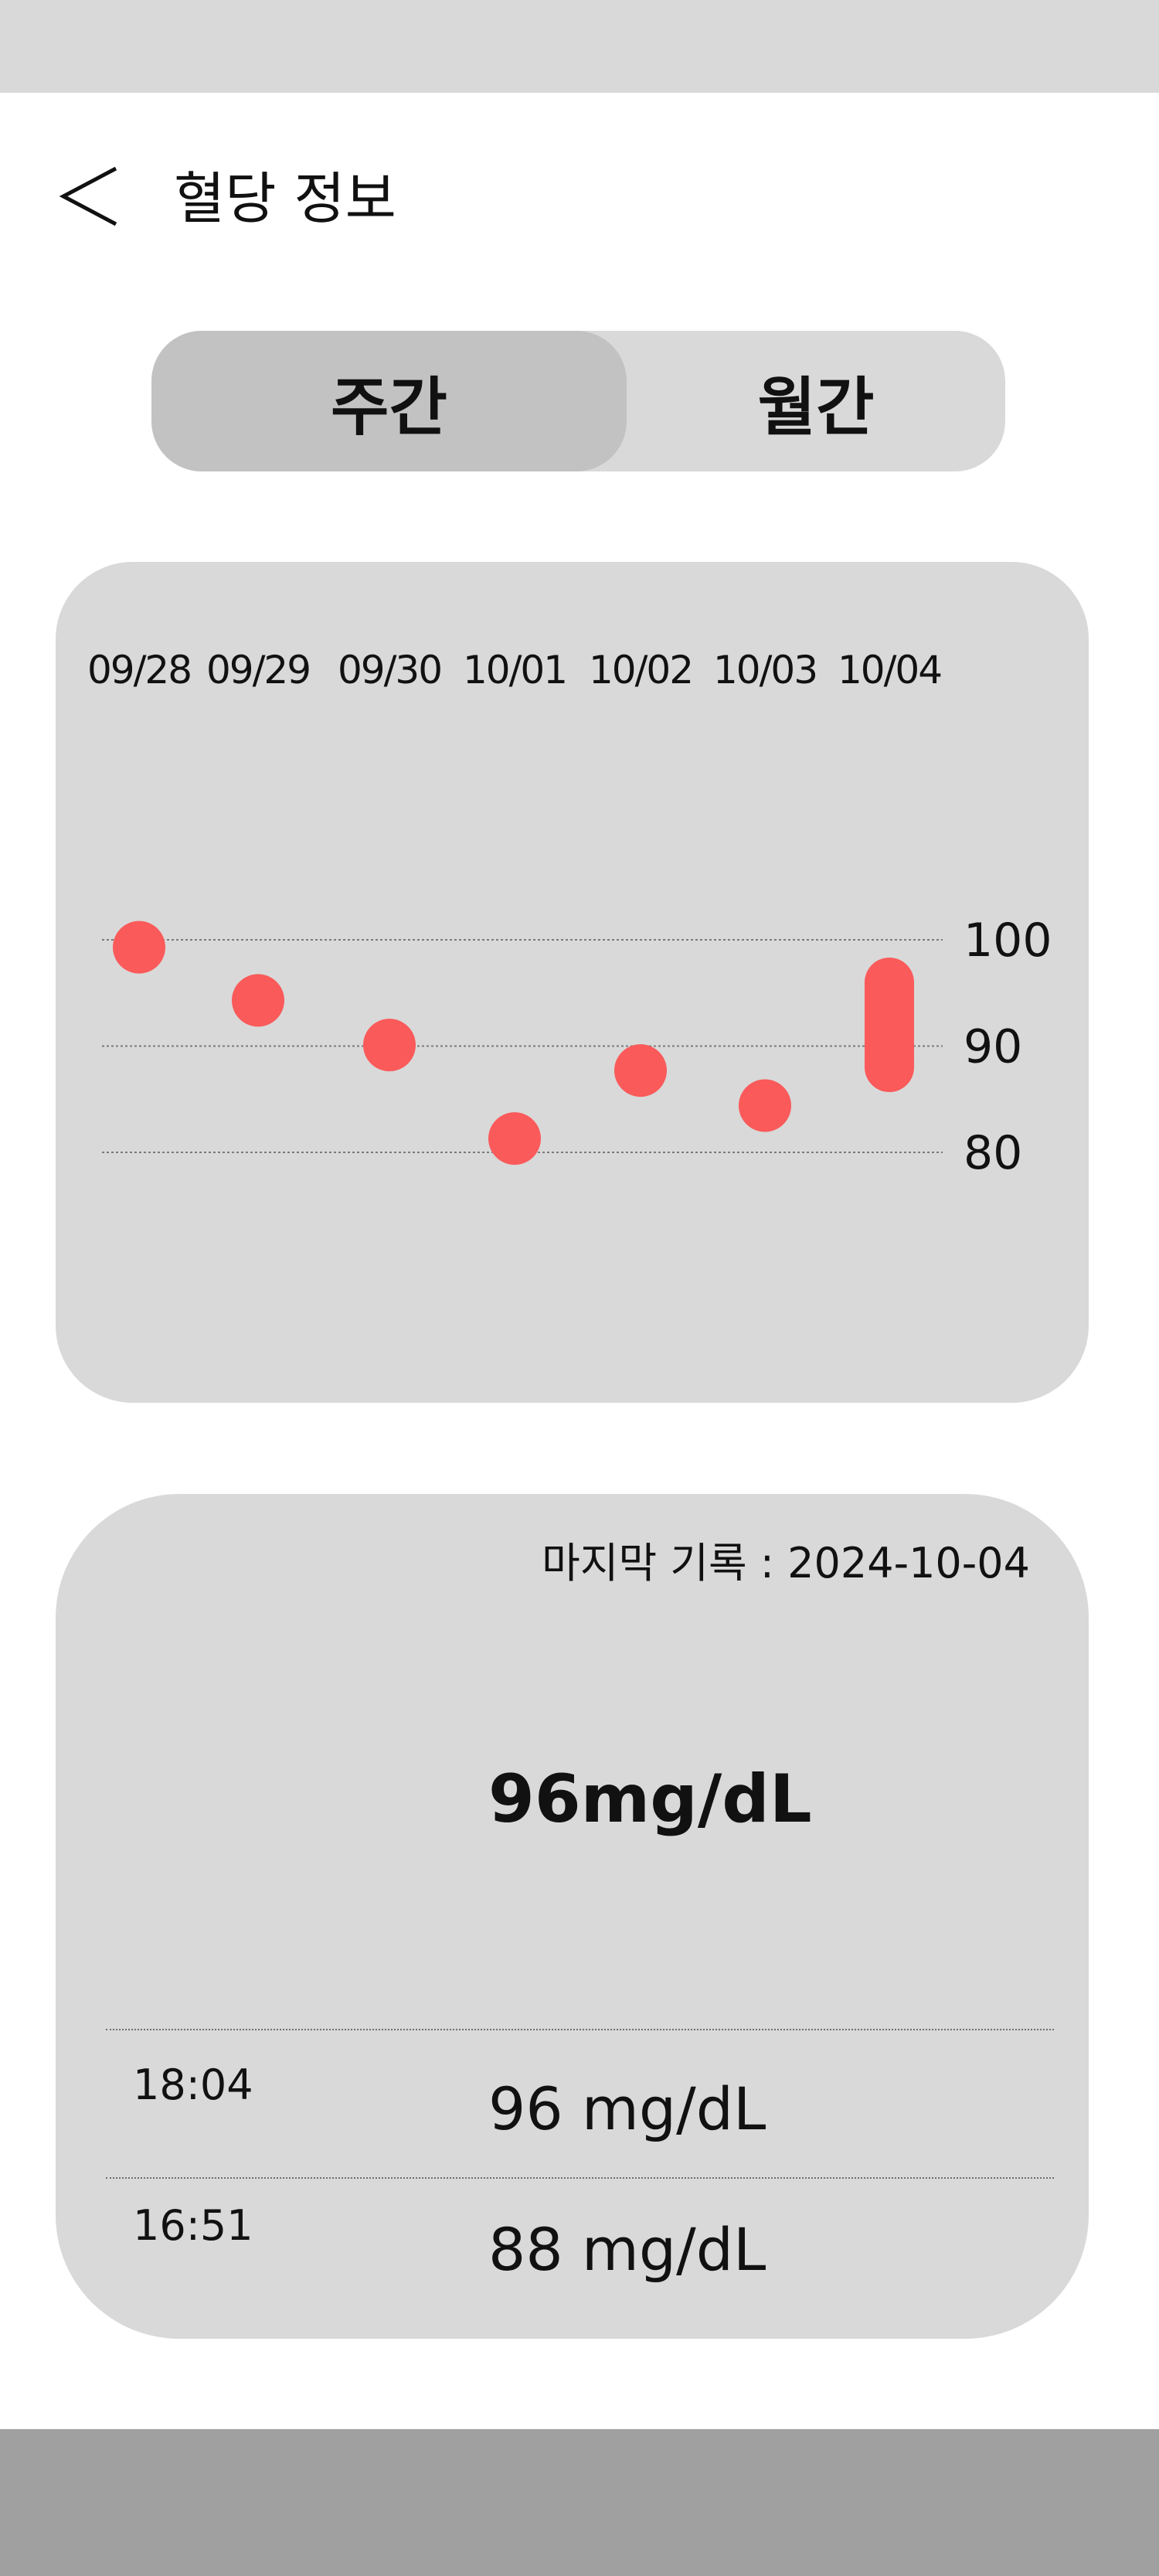 This screenshot has height=2576, width=1159. Describe the element at coordinates (579, 46) in the screenshot. I see `status-bar` at that location.